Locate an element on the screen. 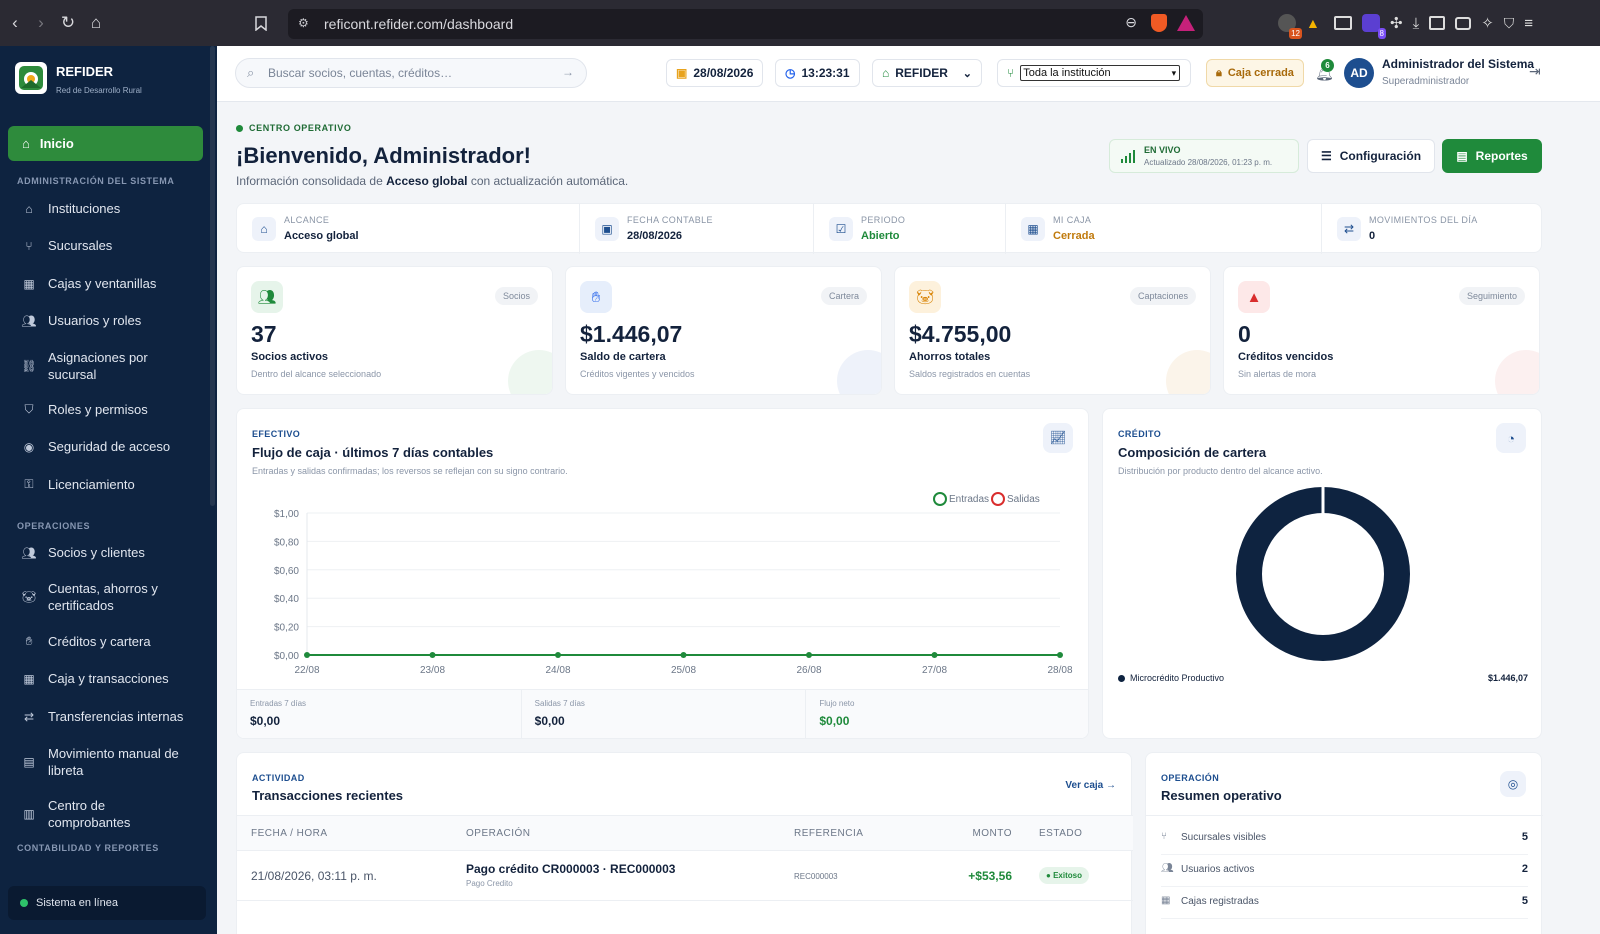  sidebar-section-operations: OPERACIONES is located at coordinates (54, 526).